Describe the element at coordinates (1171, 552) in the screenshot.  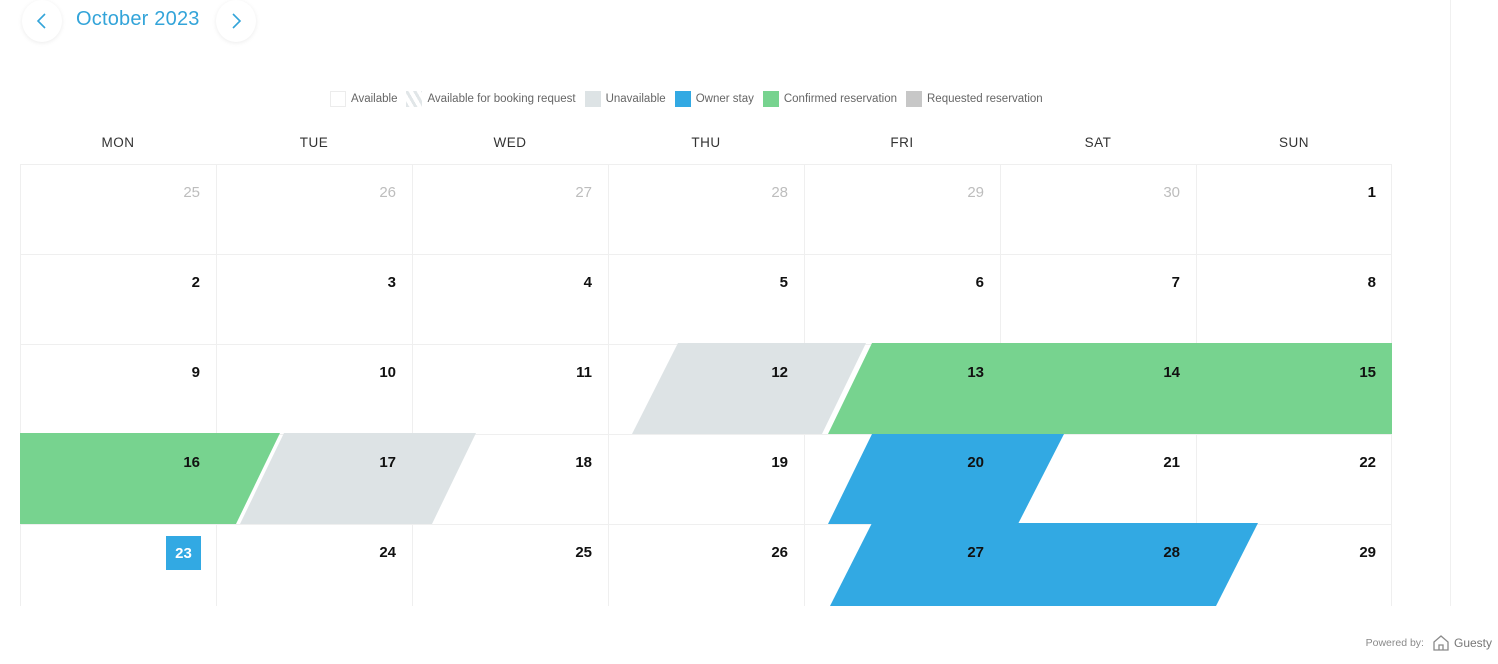
I see `day-number: 28` at that location.